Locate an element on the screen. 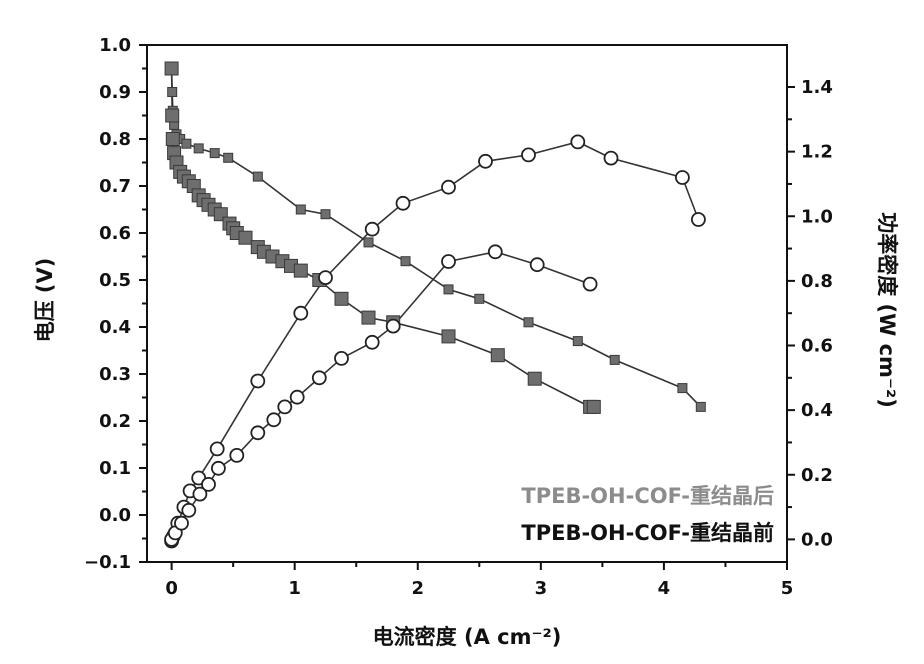 The height and width of the screenshot is (664, 924). y-right-tick-label: 1.4 is located at coordinates (817, 87).